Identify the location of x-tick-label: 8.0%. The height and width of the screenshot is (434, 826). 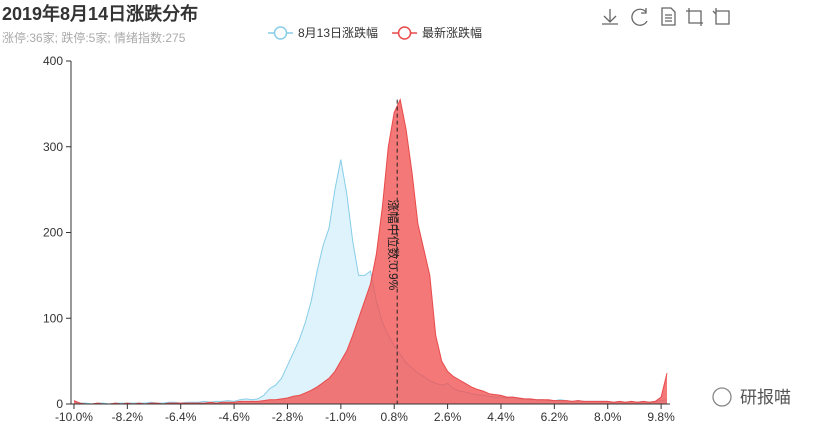
(608, 417).